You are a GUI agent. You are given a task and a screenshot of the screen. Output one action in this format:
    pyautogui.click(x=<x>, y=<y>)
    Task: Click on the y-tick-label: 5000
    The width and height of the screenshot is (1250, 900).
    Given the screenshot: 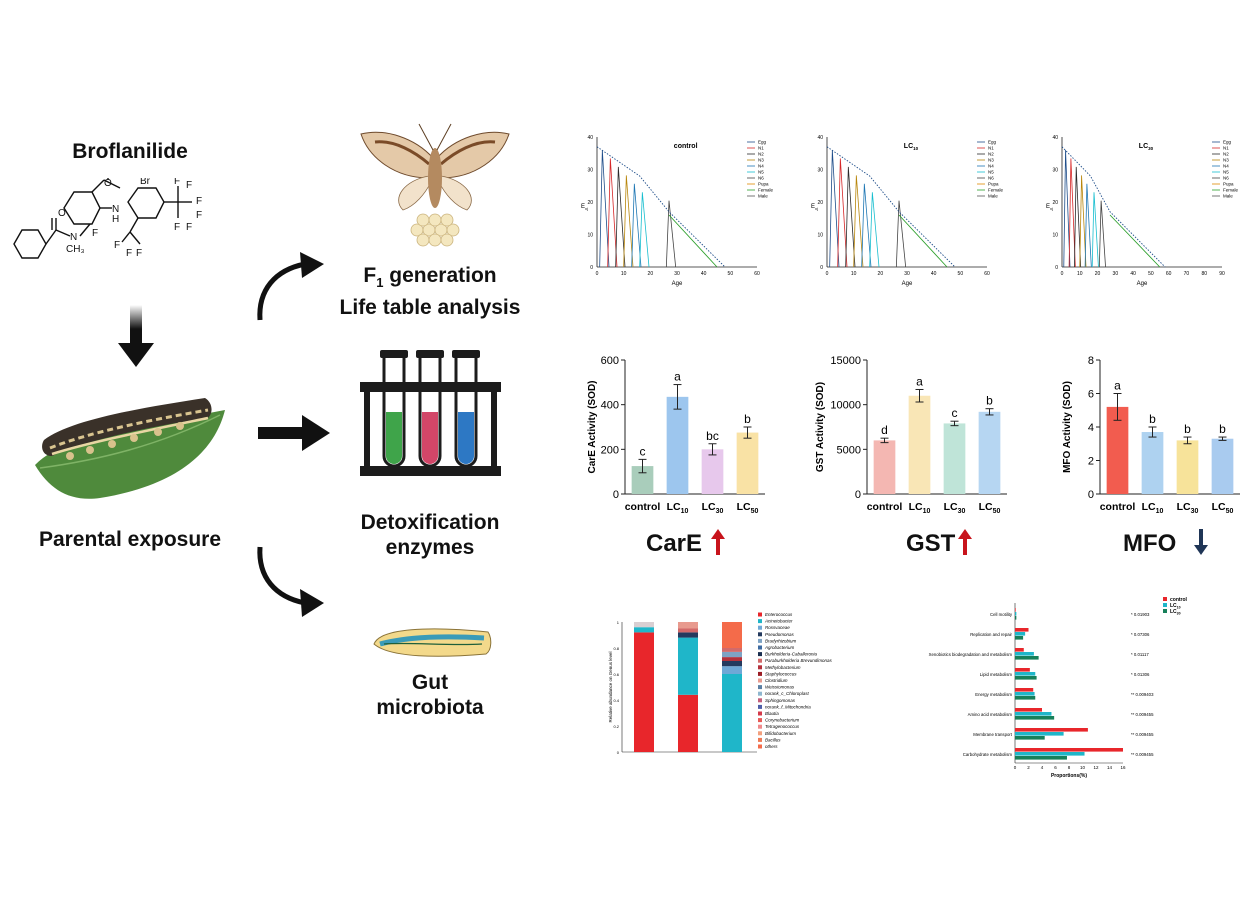 What is the action you would take?
    pyautogui.click(x=849, y=450)
    